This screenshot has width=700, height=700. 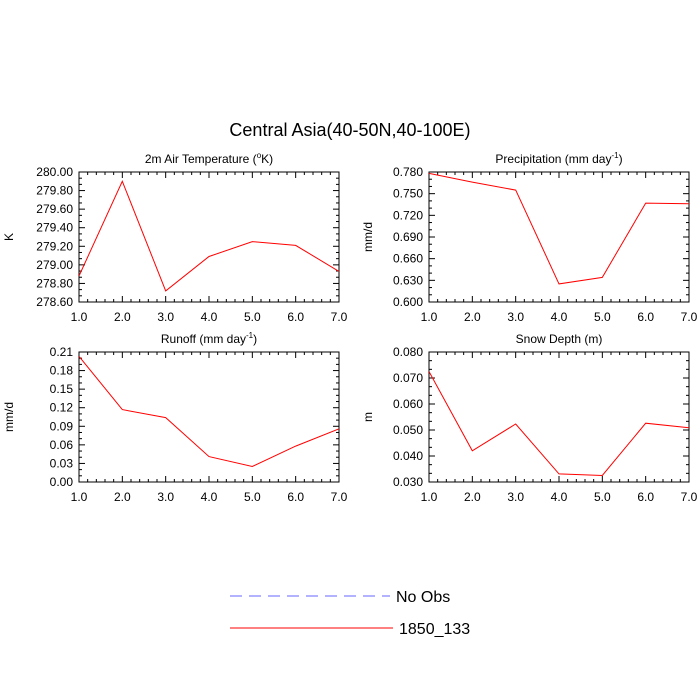 What do you see at coordinates (408, 302) in the screenshot?
I see `y-tick-label: 0.600` at bounding box center [408, 302].